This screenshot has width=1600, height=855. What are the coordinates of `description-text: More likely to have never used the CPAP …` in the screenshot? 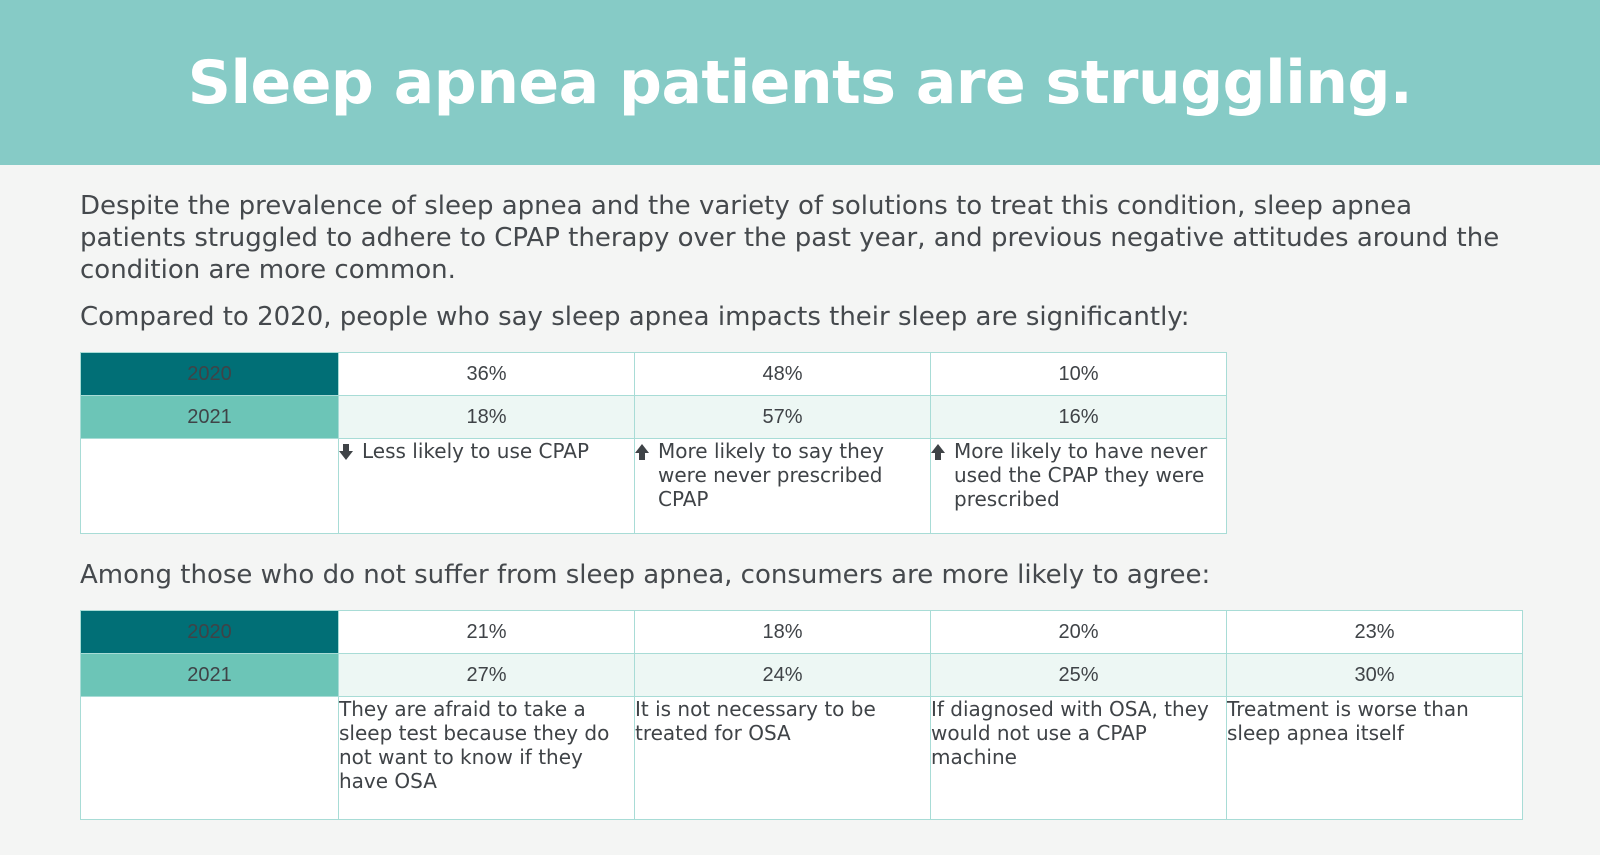 It's located at (1081, 475).